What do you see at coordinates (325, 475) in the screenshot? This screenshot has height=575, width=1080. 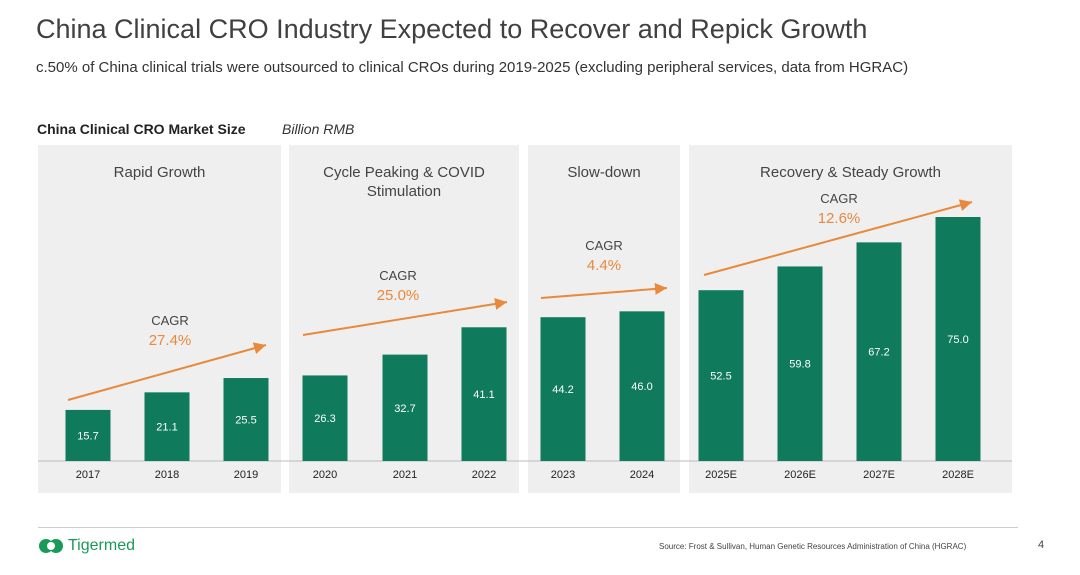 I see `x-tick-label: 2020` at bounding box center [325, 475].